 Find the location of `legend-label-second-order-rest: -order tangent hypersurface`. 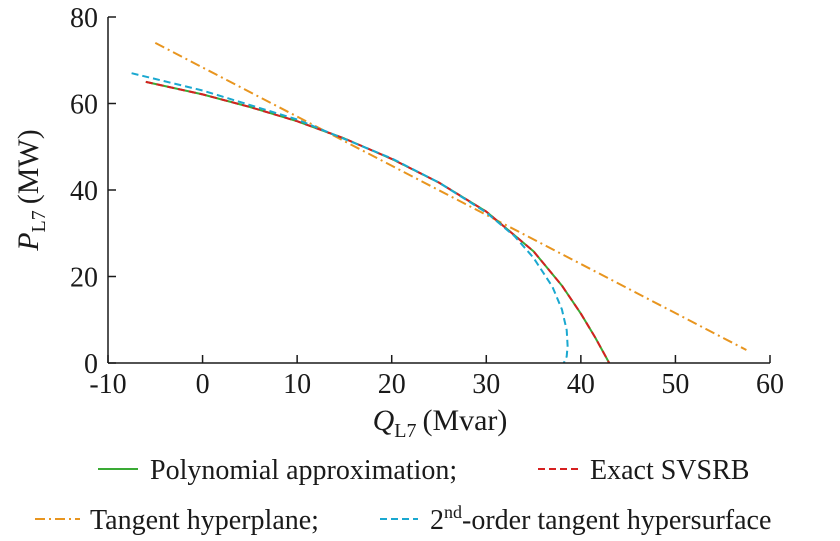

legend-label-second-order-rest: -order tangent hypersurface is located at coordinates (616, 520).